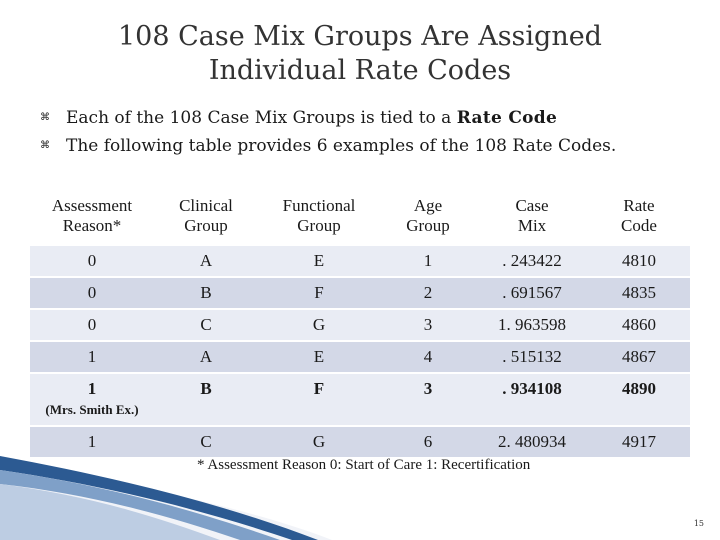  I want to click on page-number: 15, so click(698, 523).